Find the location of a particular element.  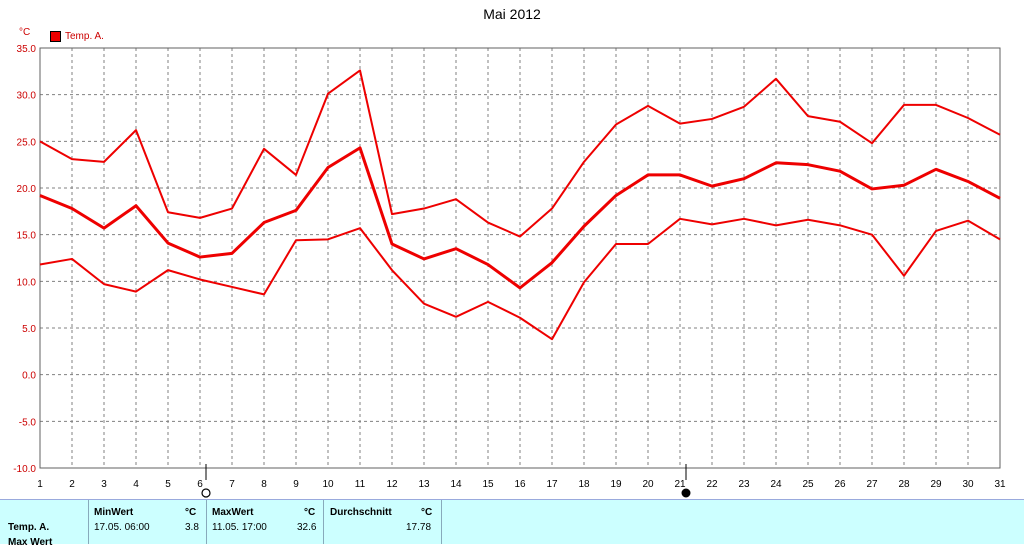

full-moon-icon is located at coordinates (206, 493).